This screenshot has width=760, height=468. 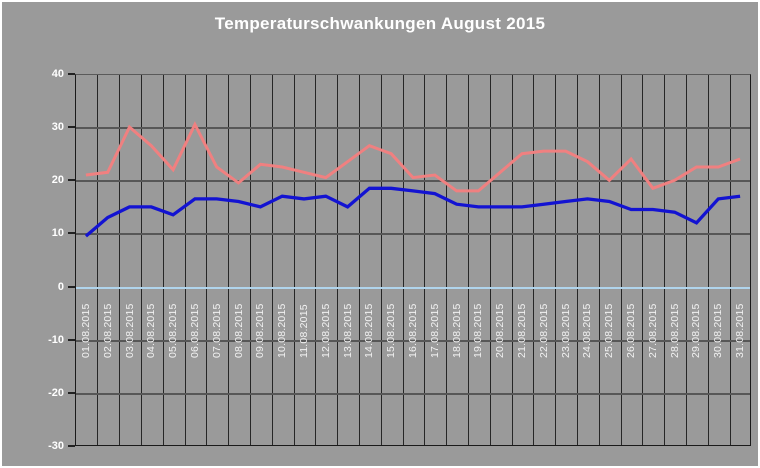 I want to click on x-axis-label: 29.08.2015, so click(x=696, y=330).